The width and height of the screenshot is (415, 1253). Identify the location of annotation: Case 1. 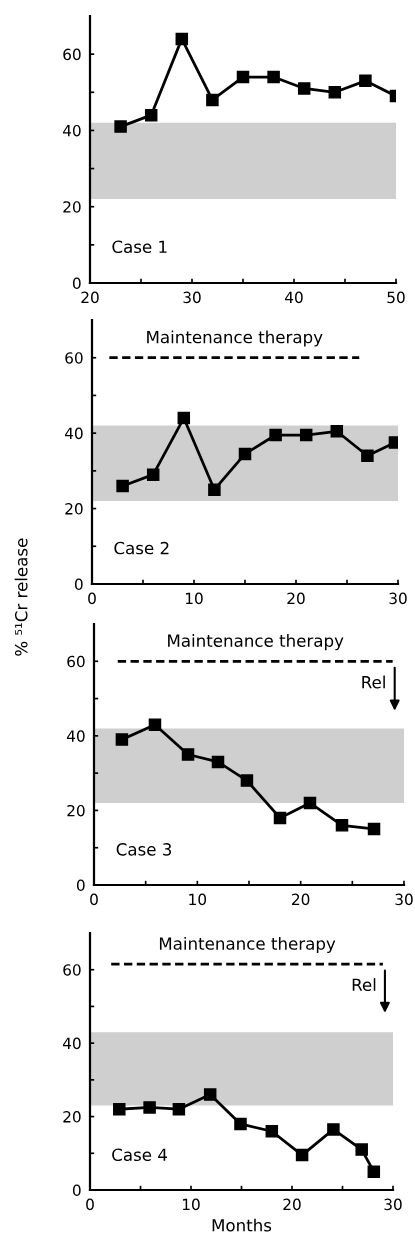
(139, 247).